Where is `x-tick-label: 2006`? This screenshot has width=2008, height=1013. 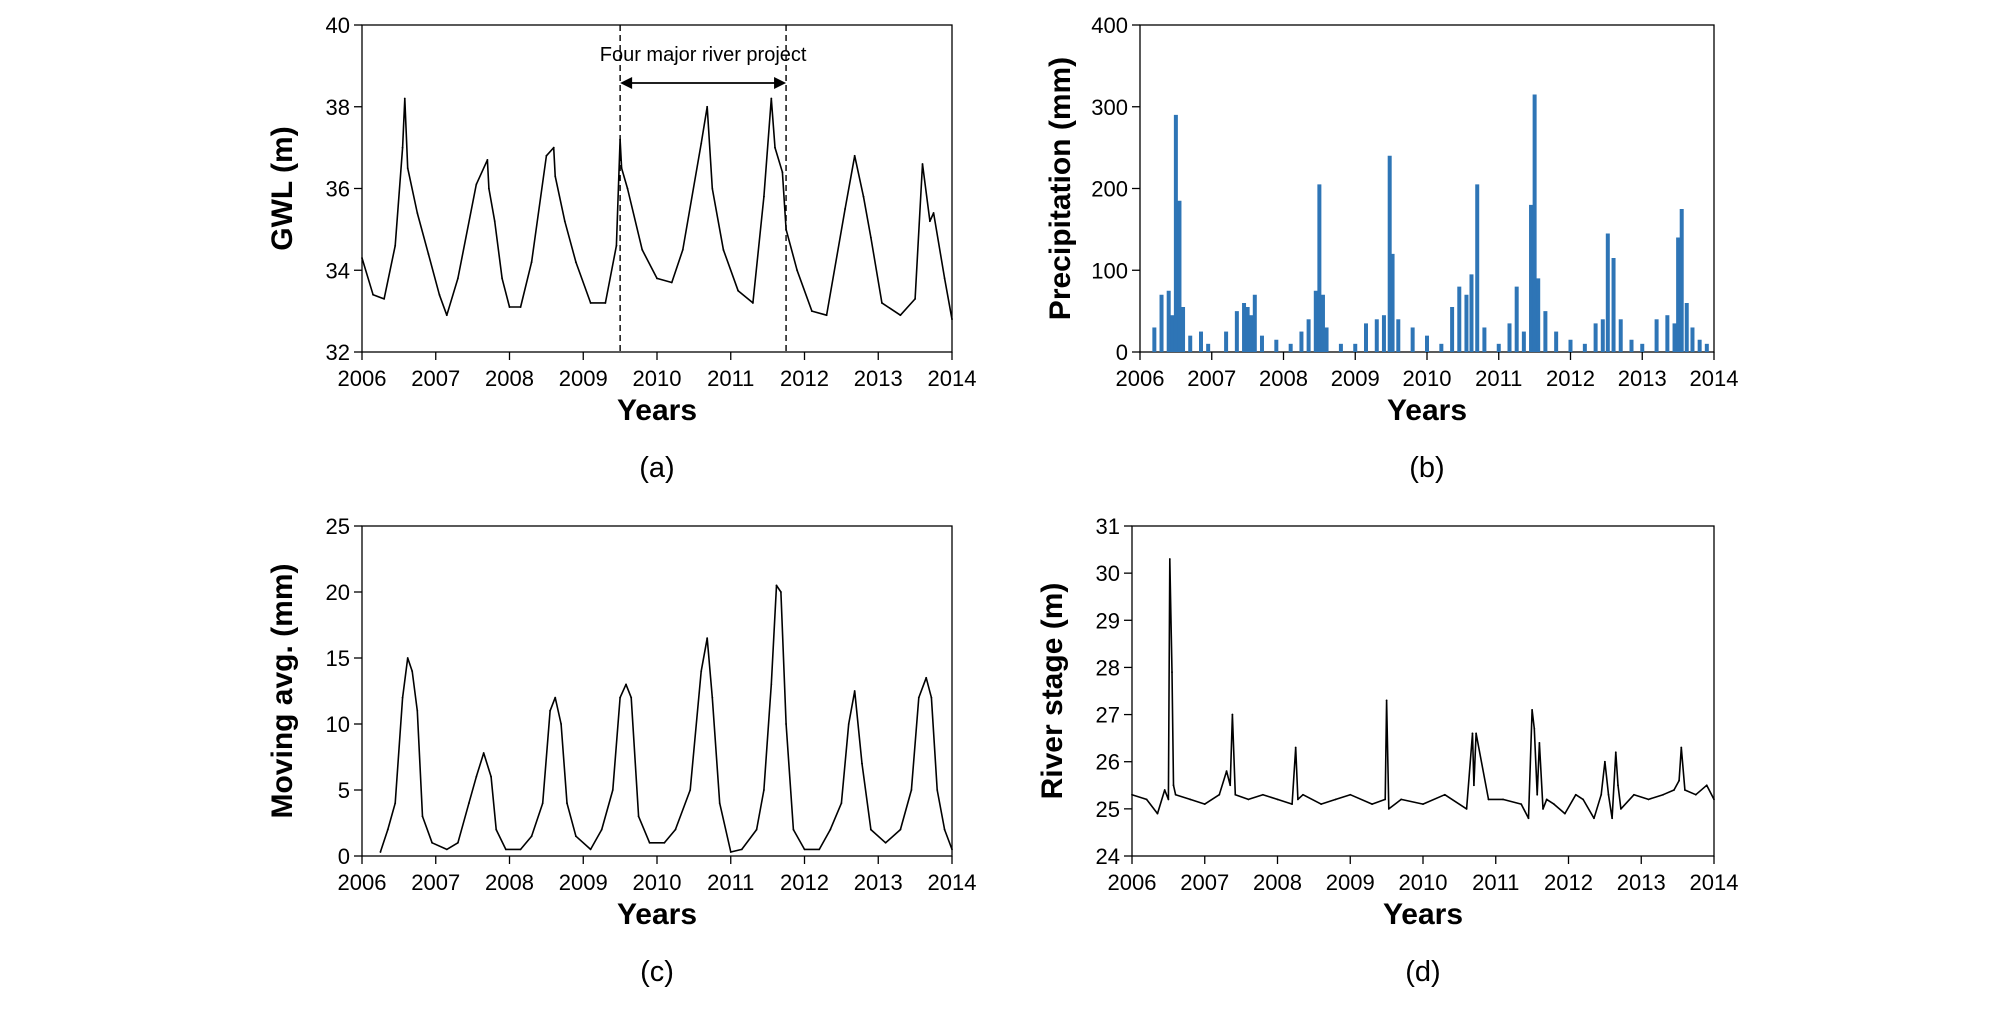
x-tick-label: 2006 is located at coordinates (362, 882).